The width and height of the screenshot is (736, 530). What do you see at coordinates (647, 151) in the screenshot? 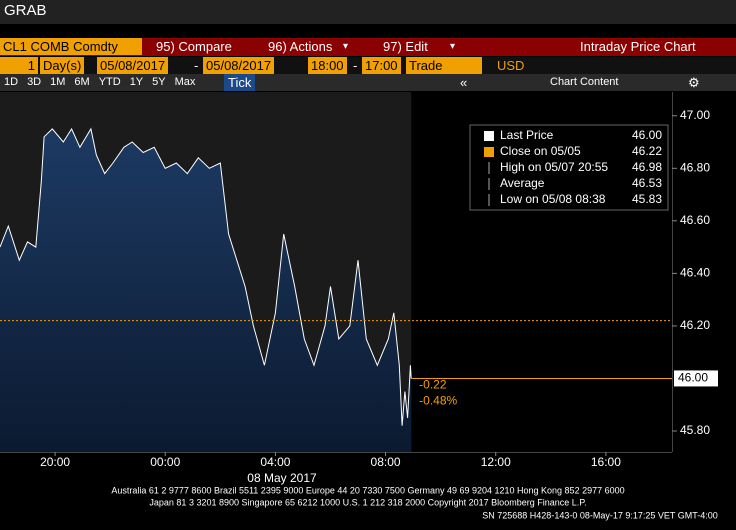
I see `legend-value: 46.22` at bounding box center [647, 151].